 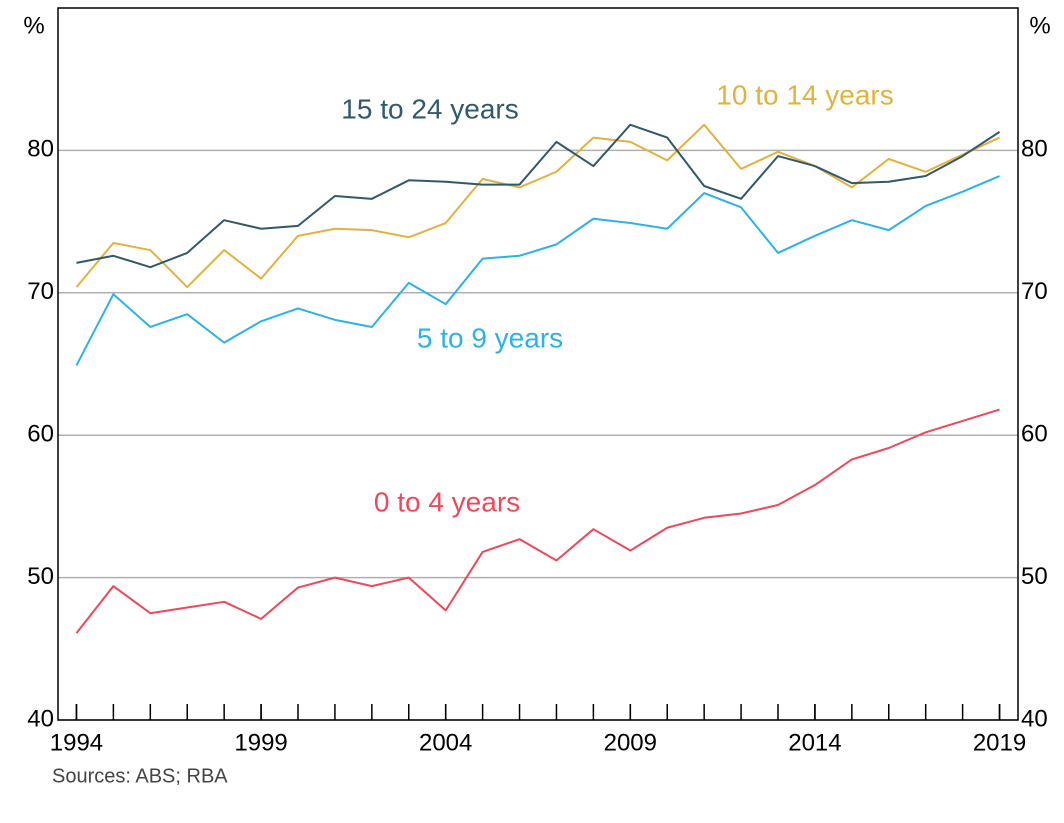 What do you see at coordinates (445, 742) in the screenshot?
I see `x-tick-label: 2004` at bounding box center [445, 742].